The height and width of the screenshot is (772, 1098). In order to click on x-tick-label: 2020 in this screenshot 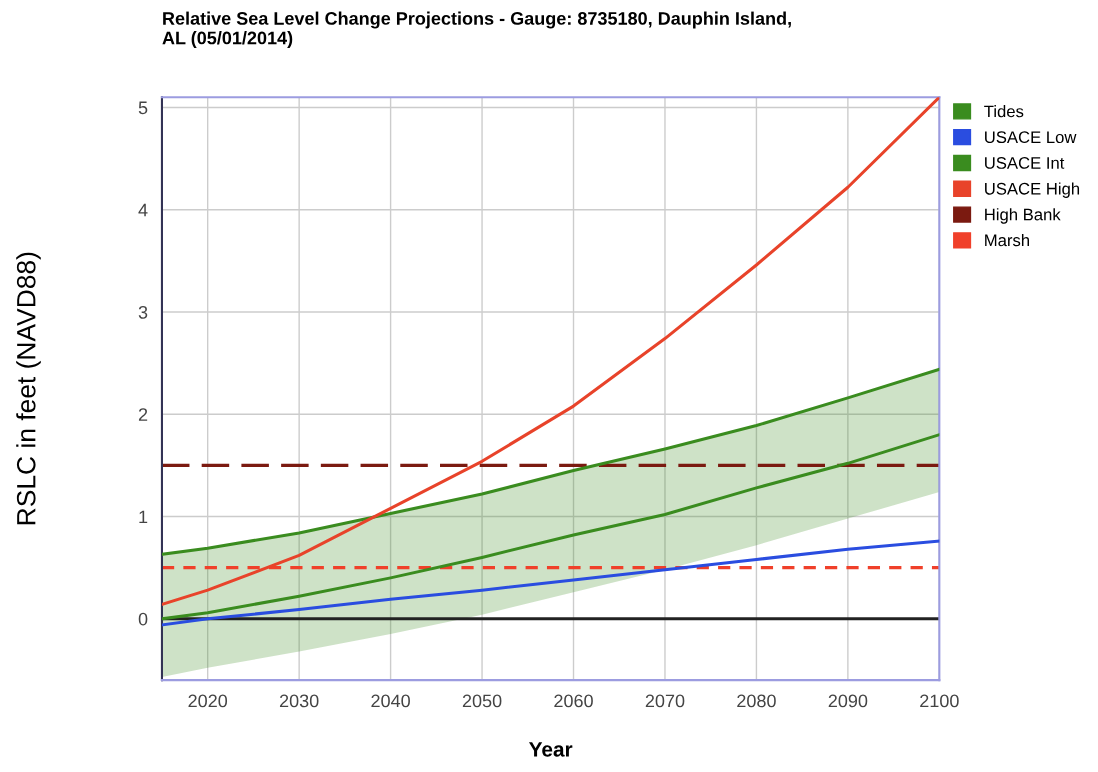, I will do `click(208, 701)`.